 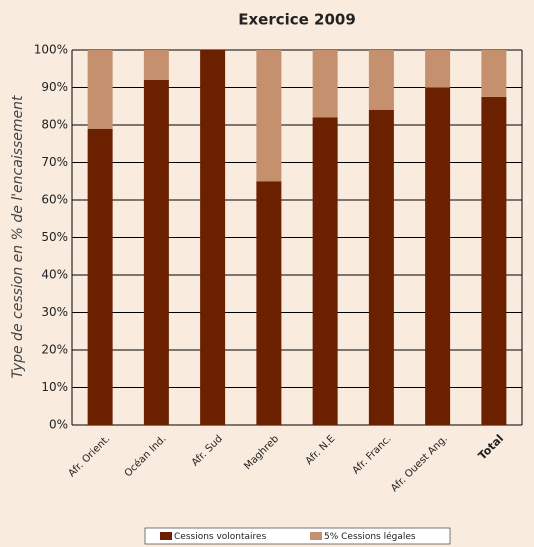 What do you see at coordinates (54, 350) in the screenshot?
I see `y-tick-label: 20%` at bounding box center [54, 350].